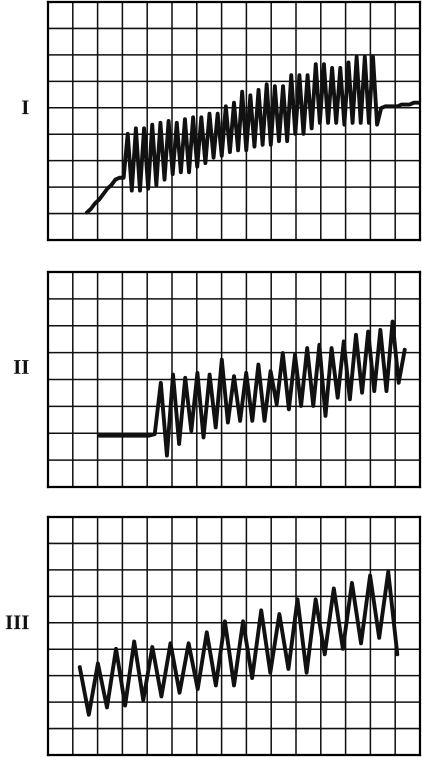  What do you see at coordinates (25, 107) in the screenshot?
I see `text: I` at bounding box center [25, 107].